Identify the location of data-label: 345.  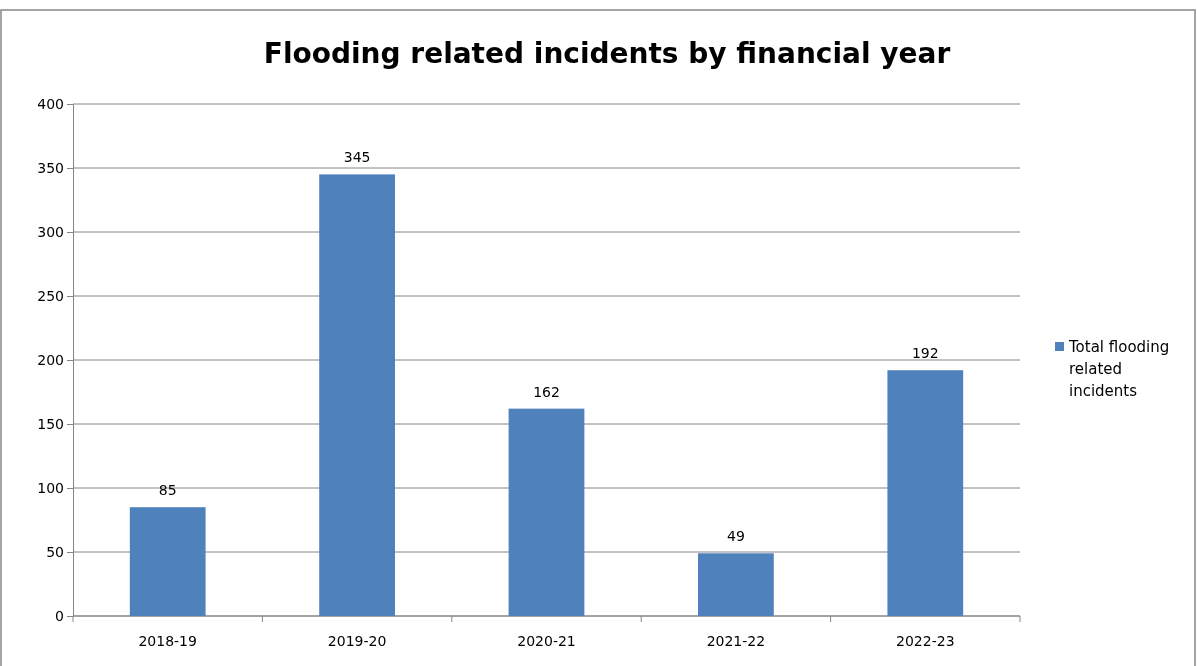
(357, 157).